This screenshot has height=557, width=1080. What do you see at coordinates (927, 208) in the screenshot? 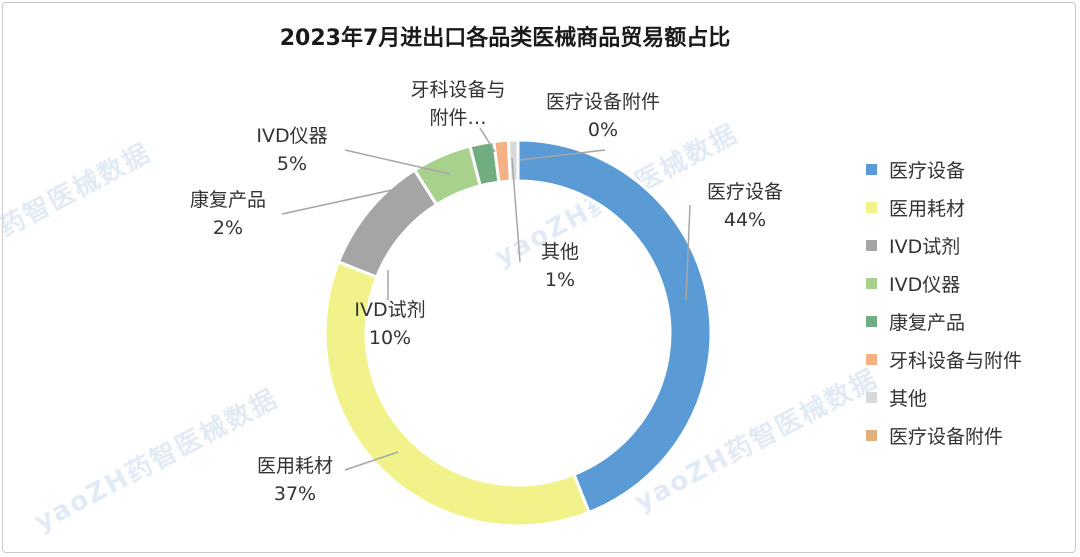
I see `legend-label: 医用耗材` at bounding box center [927, 208].